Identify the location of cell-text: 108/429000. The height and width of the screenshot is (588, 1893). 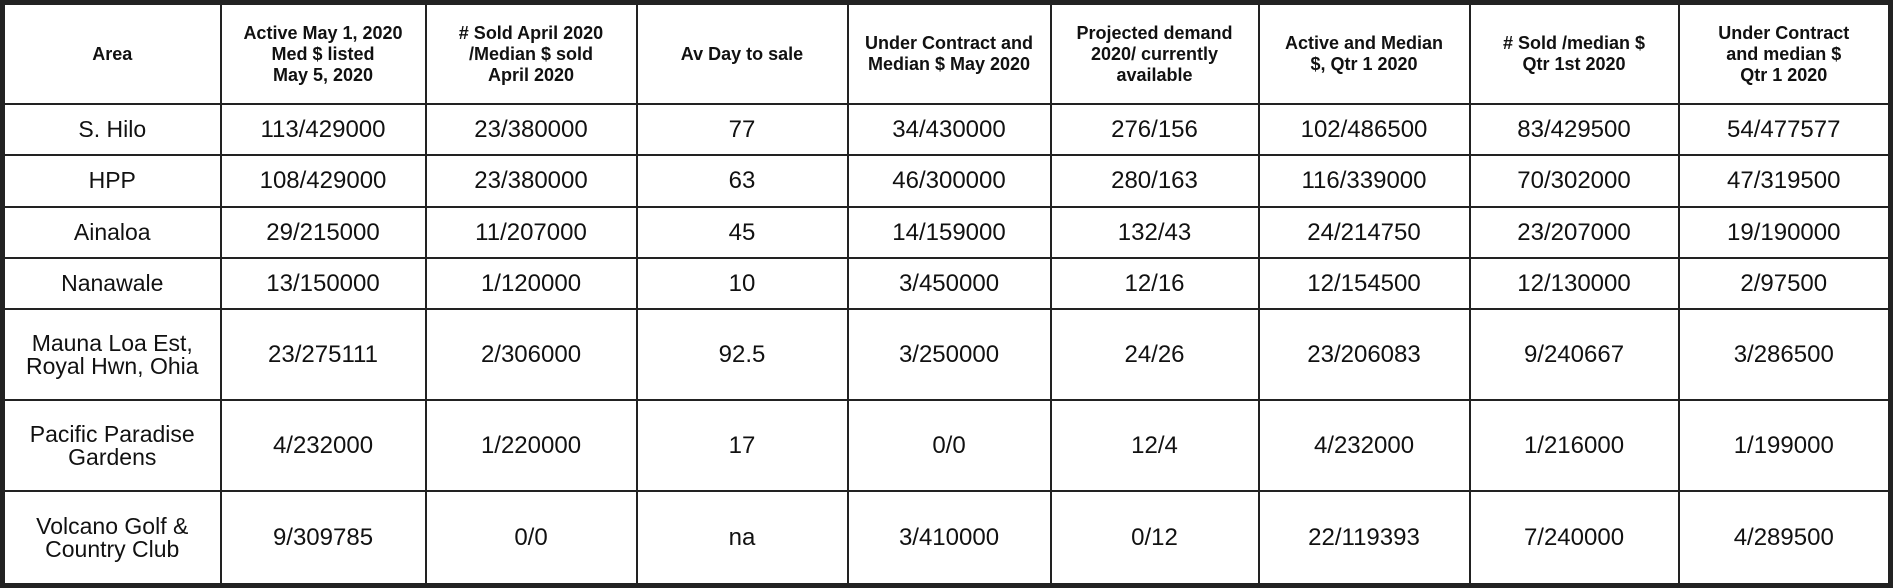
(323, 181).